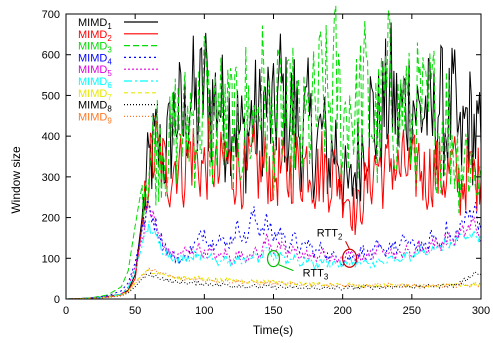  Describe the element at coordinates (95, 59) in the screenshot. I see `legend-label-mimd4: MIMD4` at that location.